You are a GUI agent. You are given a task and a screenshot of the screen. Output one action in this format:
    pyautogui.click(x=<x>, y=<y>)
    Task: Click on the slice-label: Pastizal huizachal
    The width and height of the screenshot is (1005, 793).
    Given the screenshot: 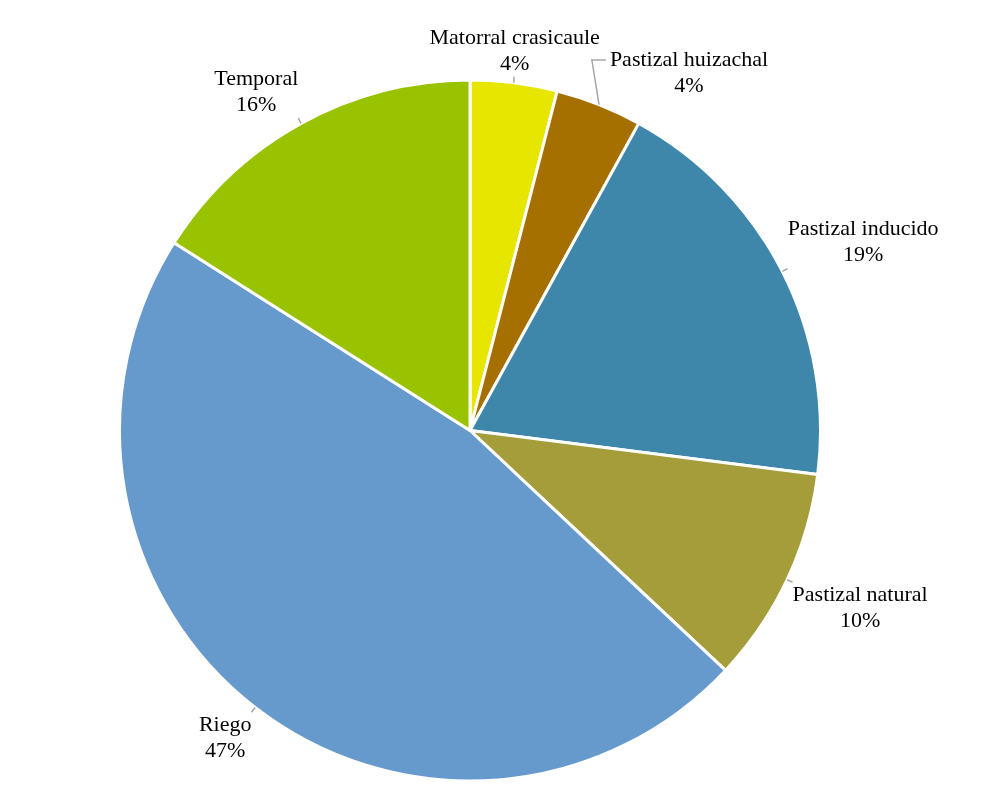 What is the action you would take?
    pyautogui.click(x=689, y=58)
    